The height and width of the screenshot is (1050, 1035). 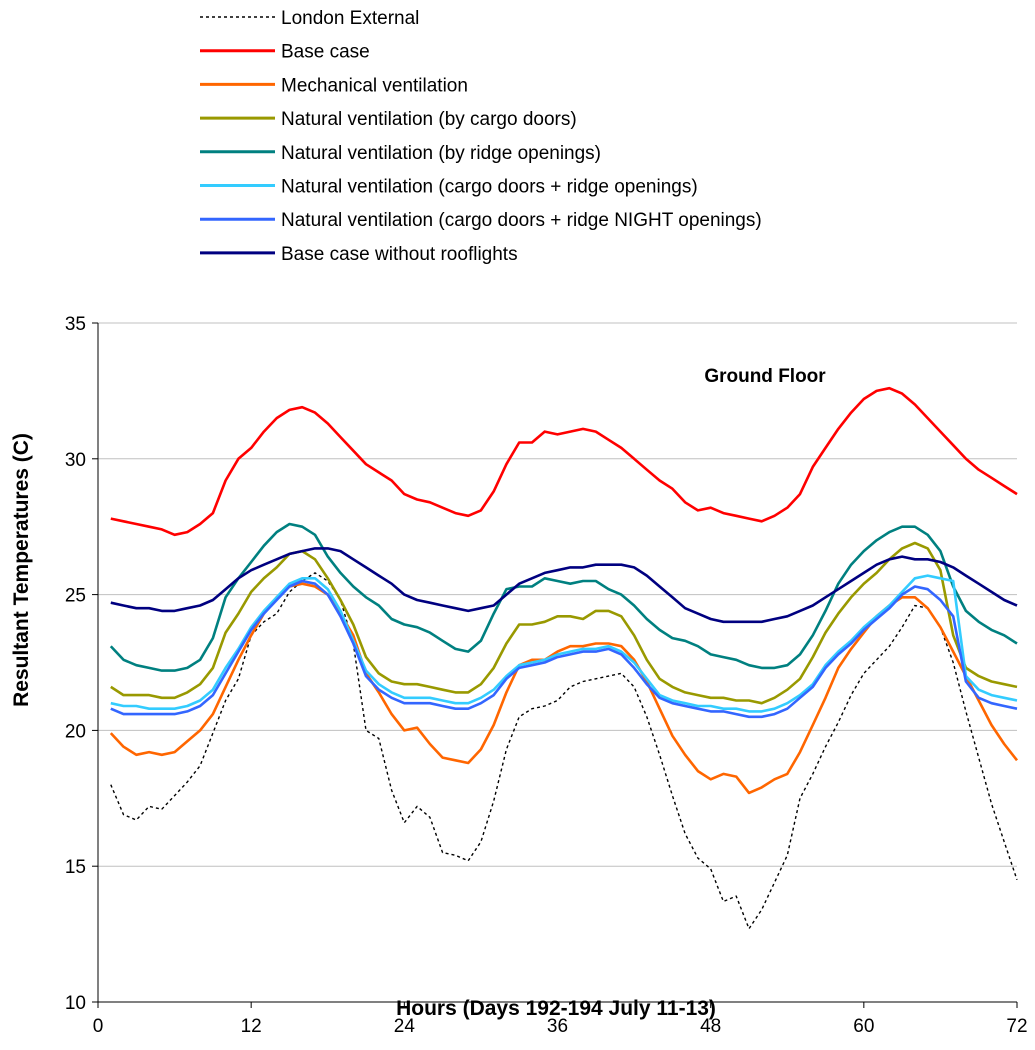 What do you see at coordinates (557, 1026) in the screenshot?
I see `x-tick-label: 36` at bounding box center [557, 1026].